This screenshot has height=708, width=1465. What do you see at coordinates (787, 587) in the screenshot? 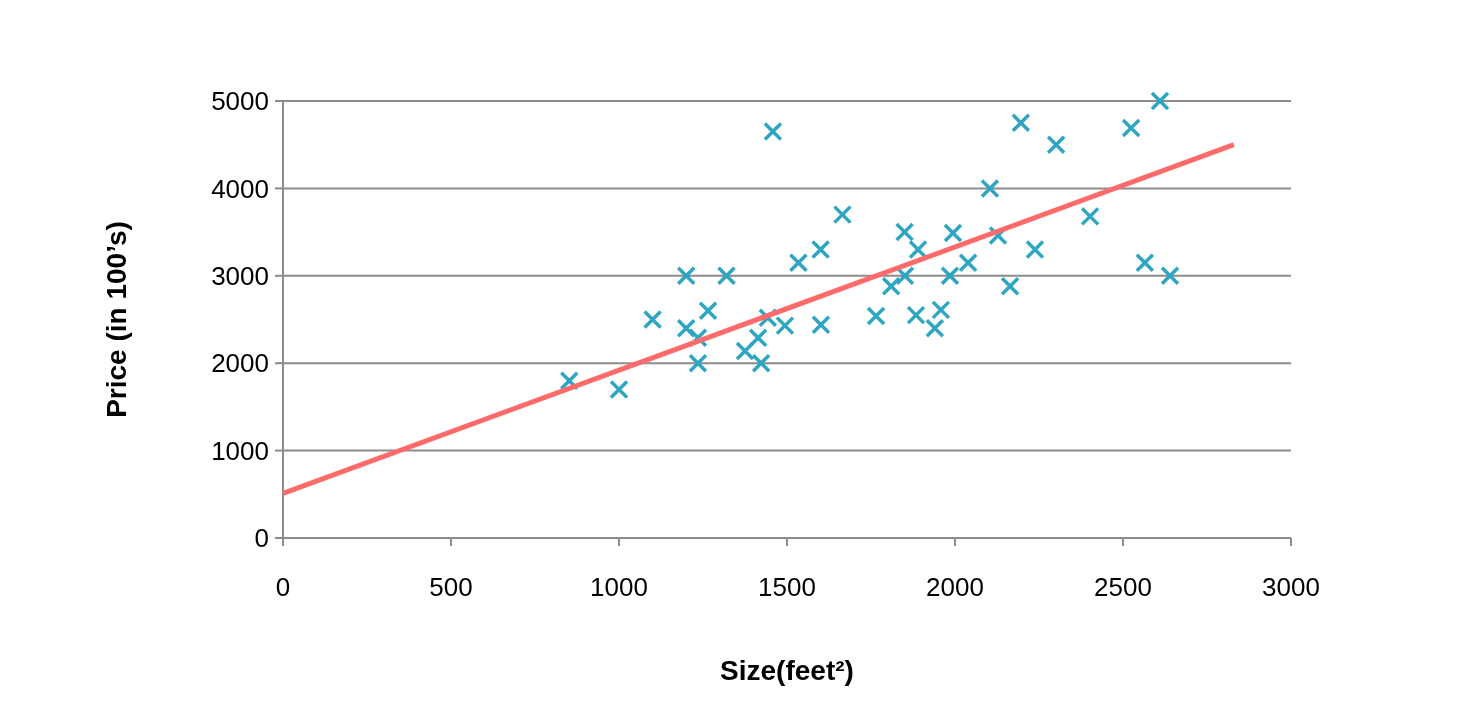
I see `x-tick-label: 1500` at bounding box center [787, 587].